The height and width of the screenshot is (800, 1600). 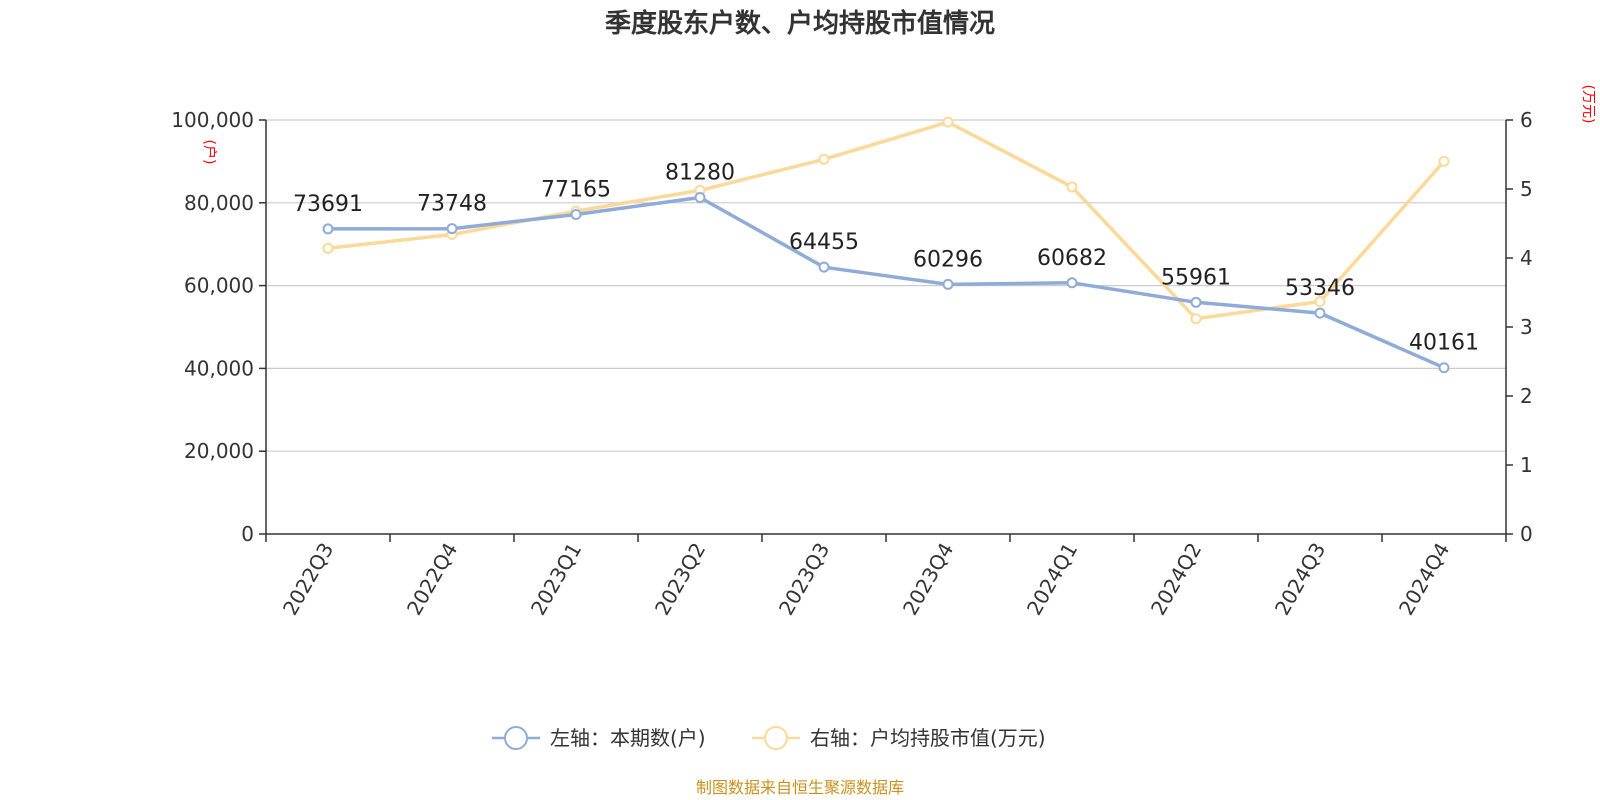 What do you see at coordinates (219, 451) in the screenshot?
I see `left-tick-label: 20,000` at bounding box center [219, 451].